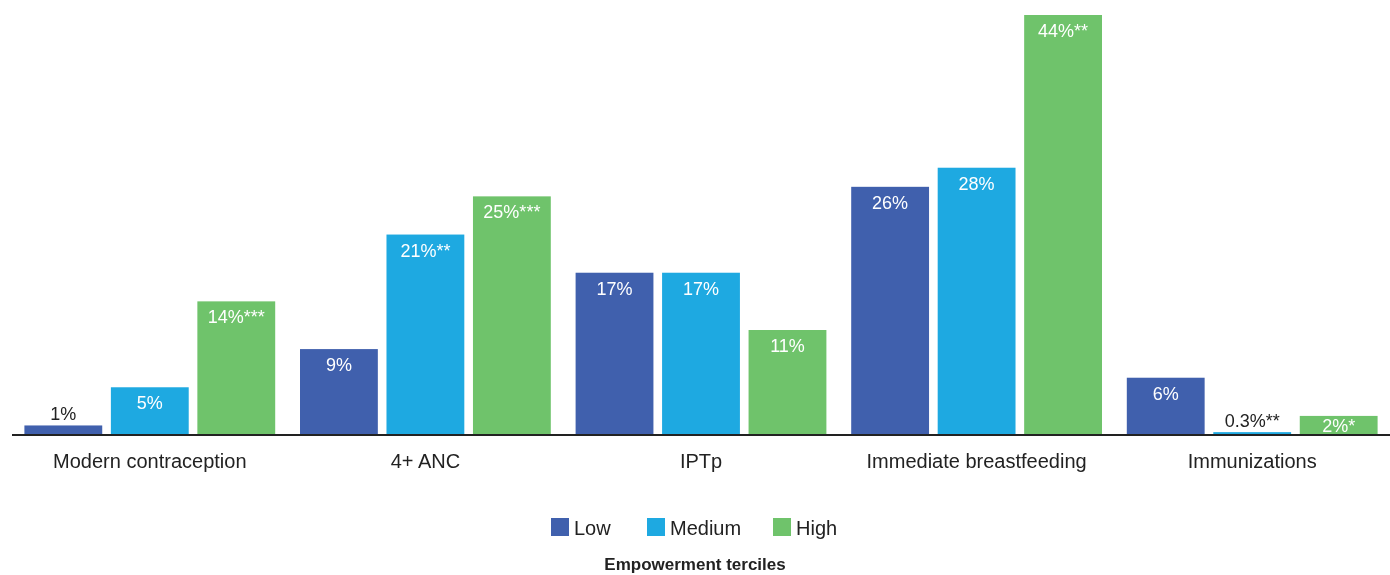 The width and height of the screenshot is (1390, 575). What do you see at coordinates (149, 403) in the screenshot?
I see `data-label: 5%` at bounding box center [149, 403].